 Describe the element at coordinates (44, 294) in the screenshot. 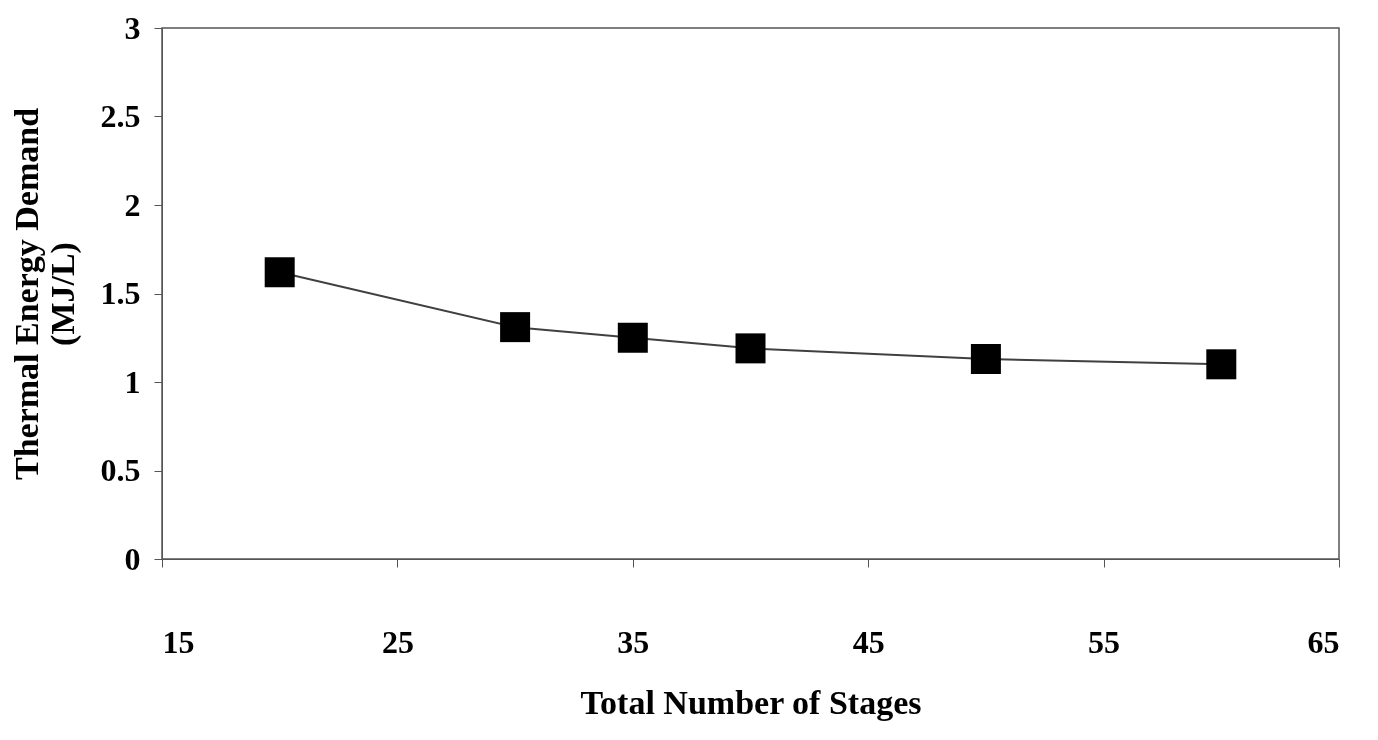

I see `y-axis-title: Thermal Energy Demand (MJ/L)` at that location.